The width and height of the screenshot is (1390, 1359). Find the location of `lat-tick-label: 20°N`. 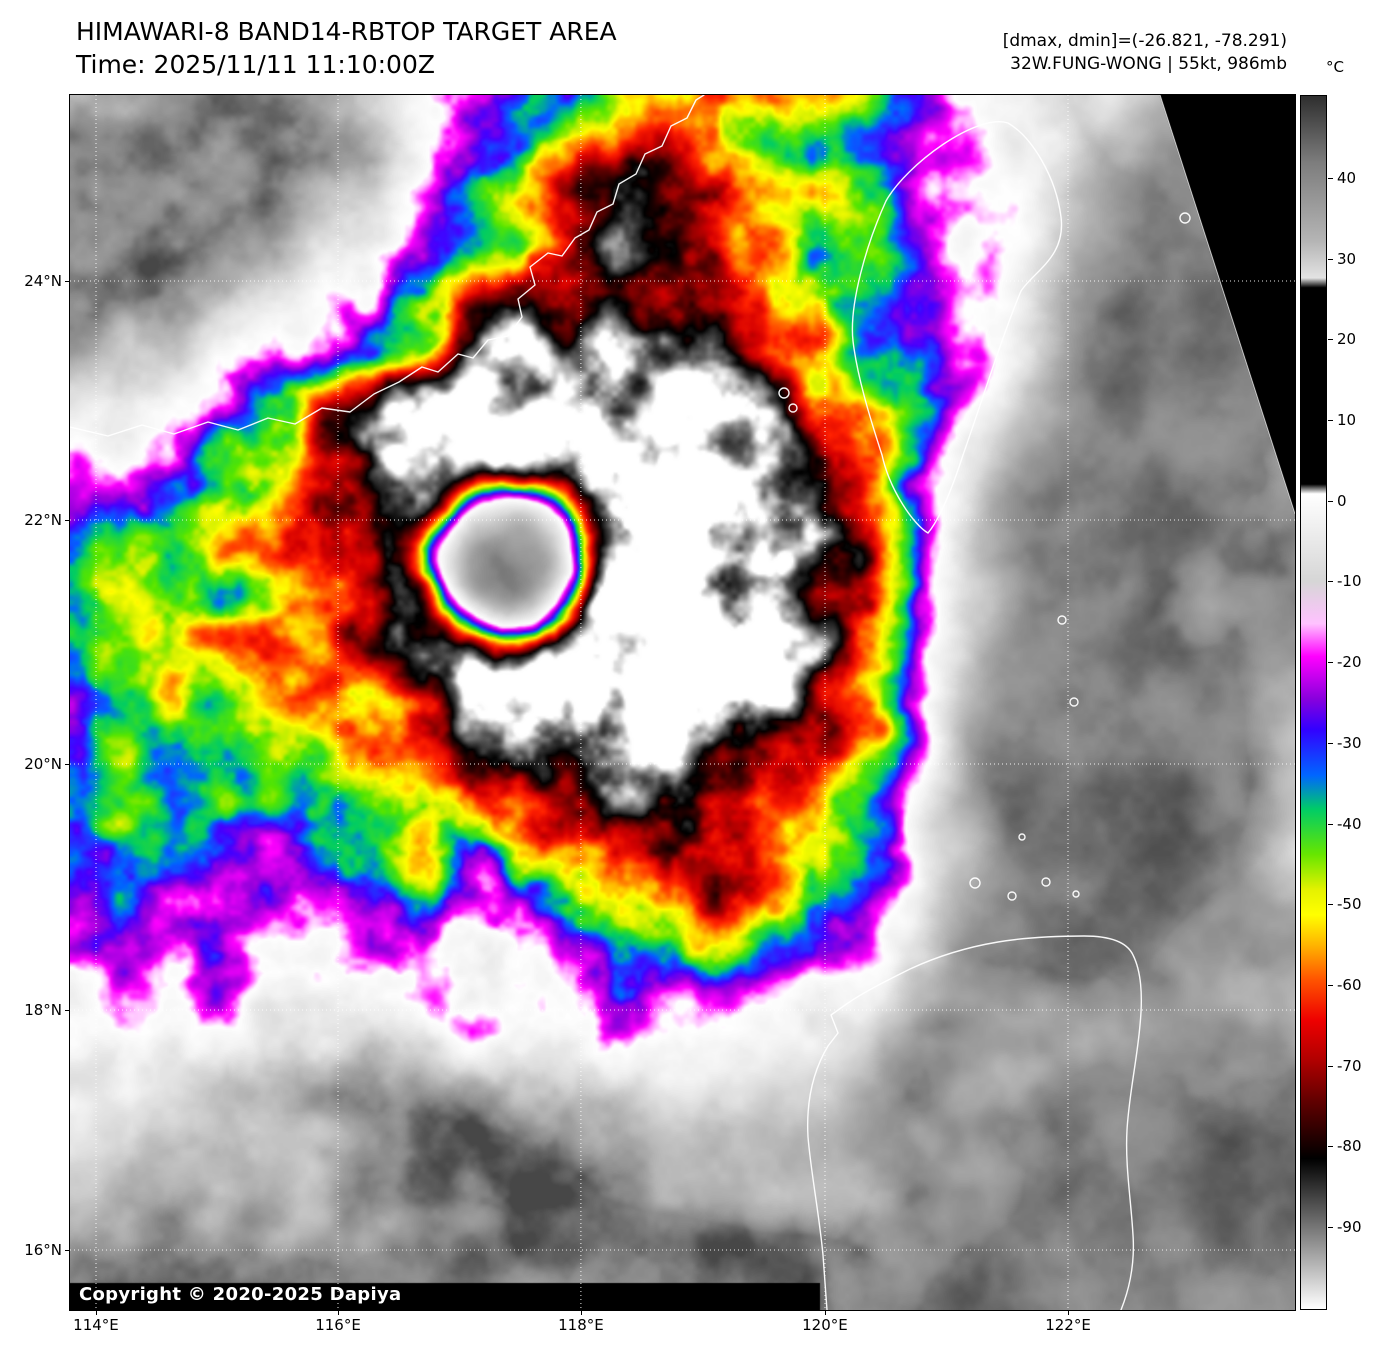

lat-tick-label: 20°N is located at coordinates (43, 763).